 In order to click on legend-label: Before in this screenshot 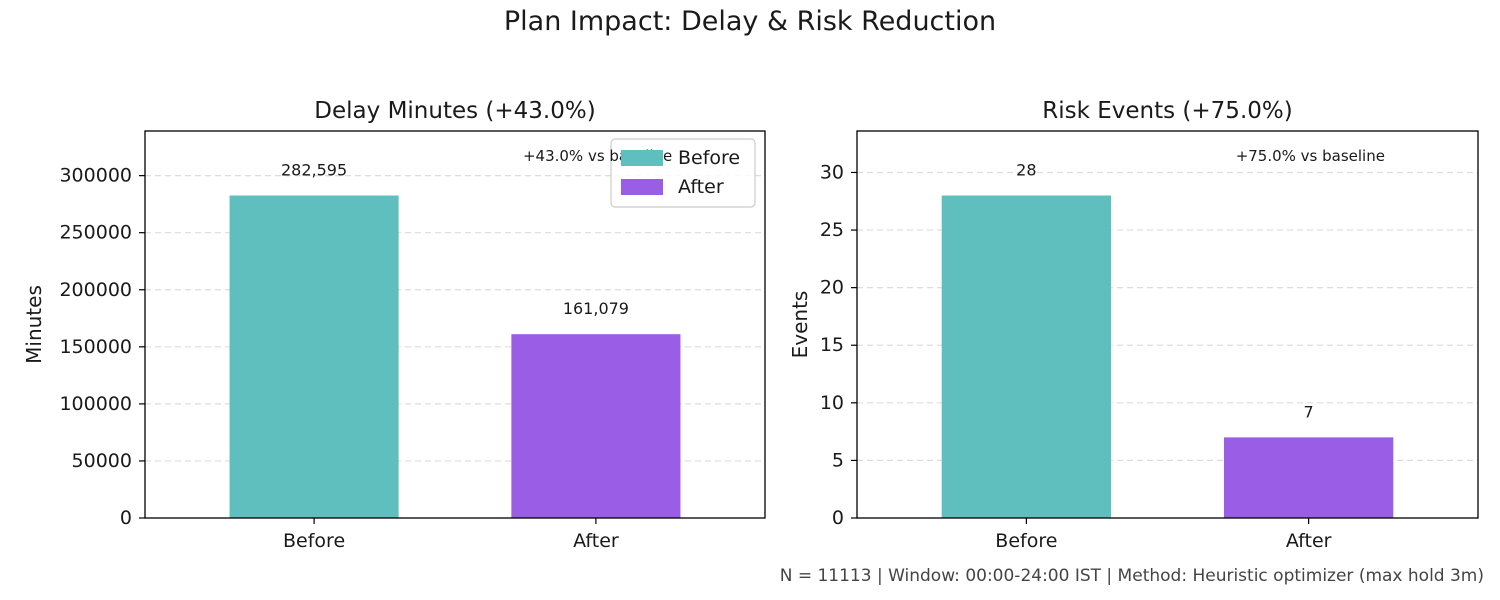, I will do `click(709, 158)`.